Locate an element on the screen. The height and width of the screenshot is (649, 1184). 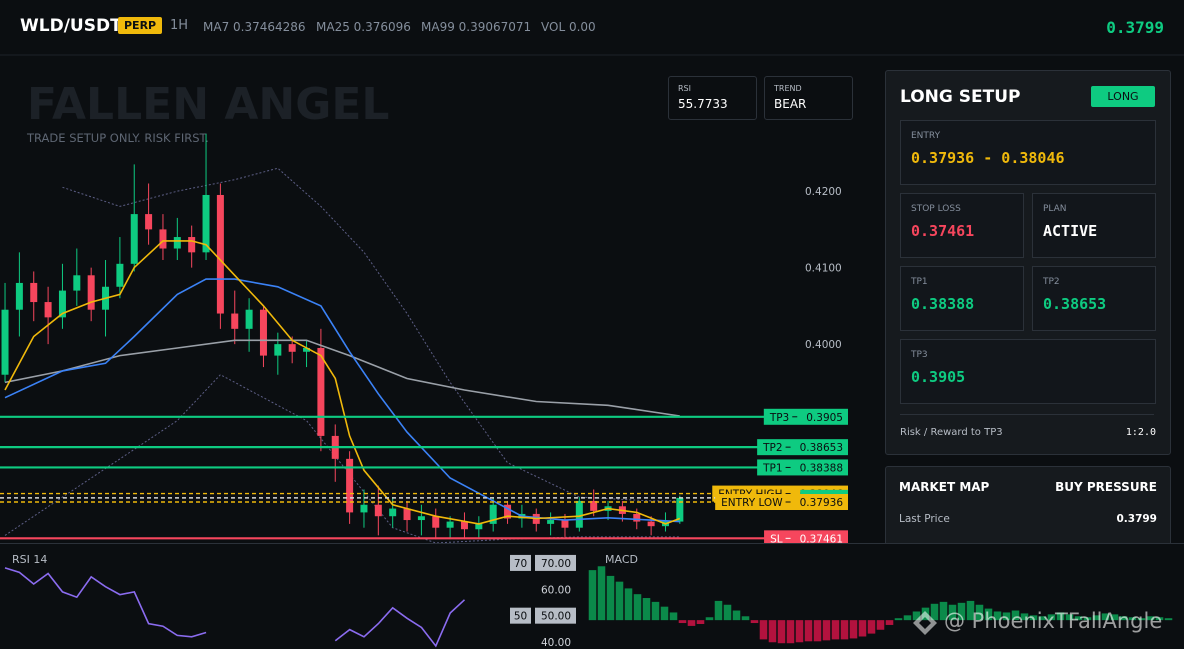
level-name: ENTRY LOW is located at coordinates (752, 503).